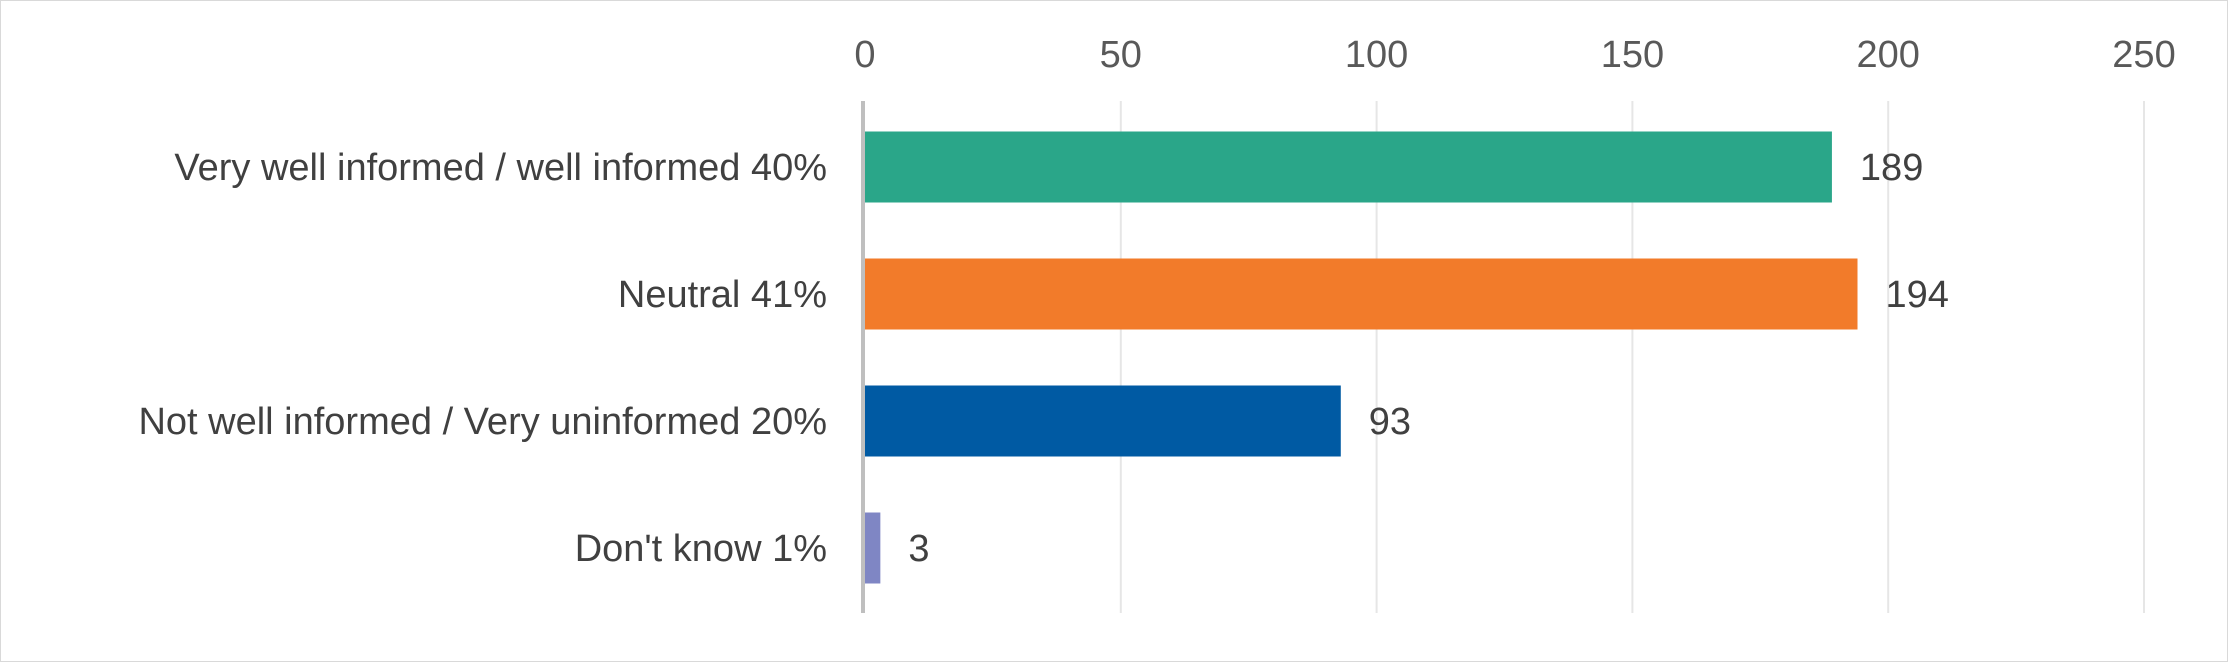 This screenshot has height=663, width=2228. I want to click on category-label: Neutral 41%, so click(722, 295).